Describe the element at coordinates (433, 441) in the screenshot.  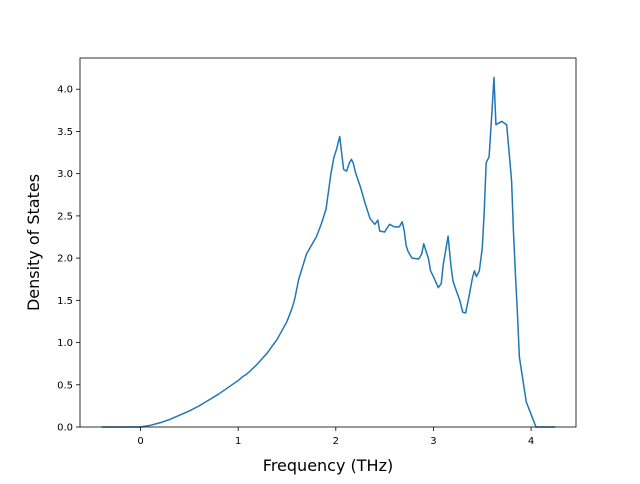
I see `x-tick-label: 3` at that location.